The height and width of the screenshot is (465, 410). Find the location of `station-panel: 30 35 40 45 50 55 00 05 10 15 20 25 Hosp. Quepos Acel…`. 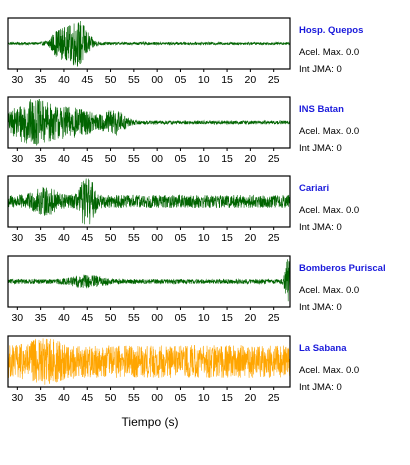

station-panel: 30 35 40 45 50 55 00 05 10 15 20 25 Hosp. Quepos Acel… is located at coordinates (185, 51).